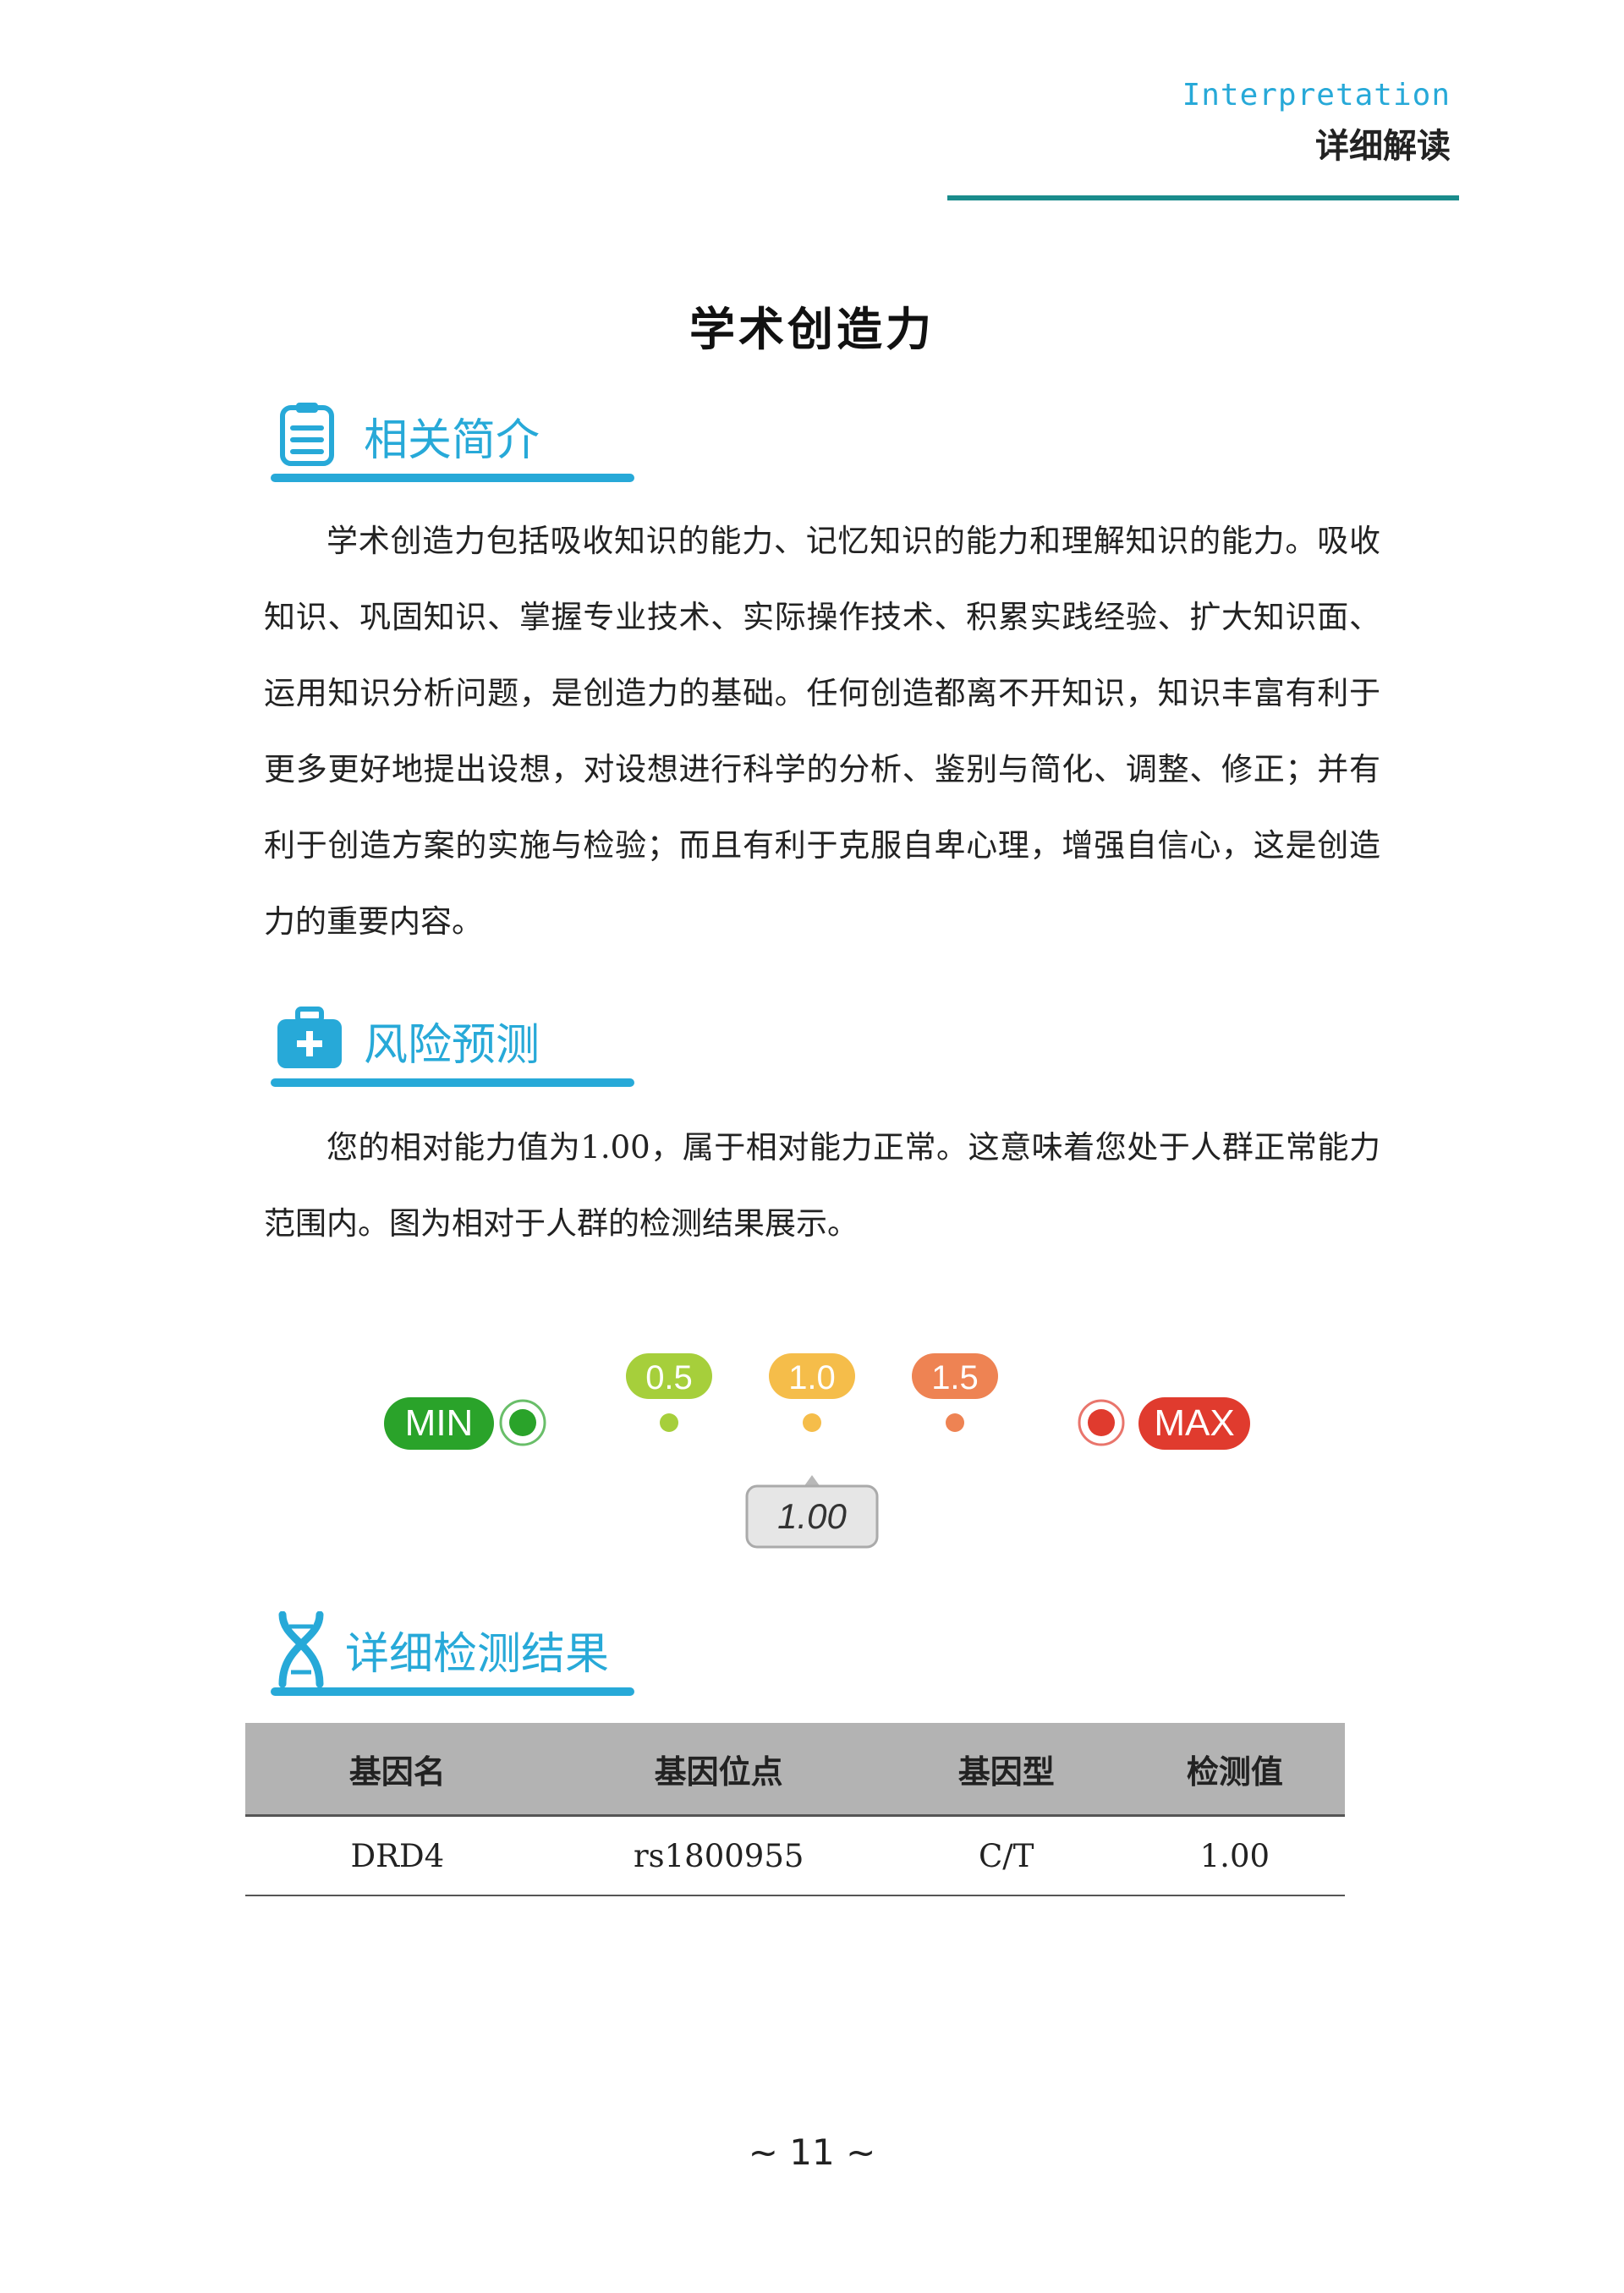 Image resolution: width=1624 pixels, height=2293 pixels. I want to click on gauge-value-label: 1.00, so click(812, 1516).